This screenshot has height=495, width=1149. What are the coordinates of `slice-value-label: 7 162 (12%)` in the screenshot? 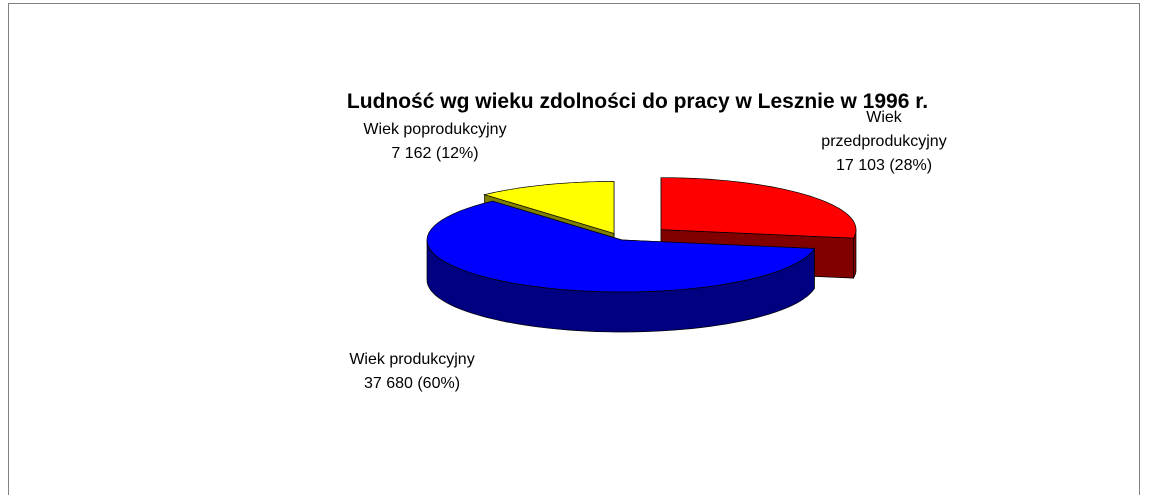 It's located at (435, 153).